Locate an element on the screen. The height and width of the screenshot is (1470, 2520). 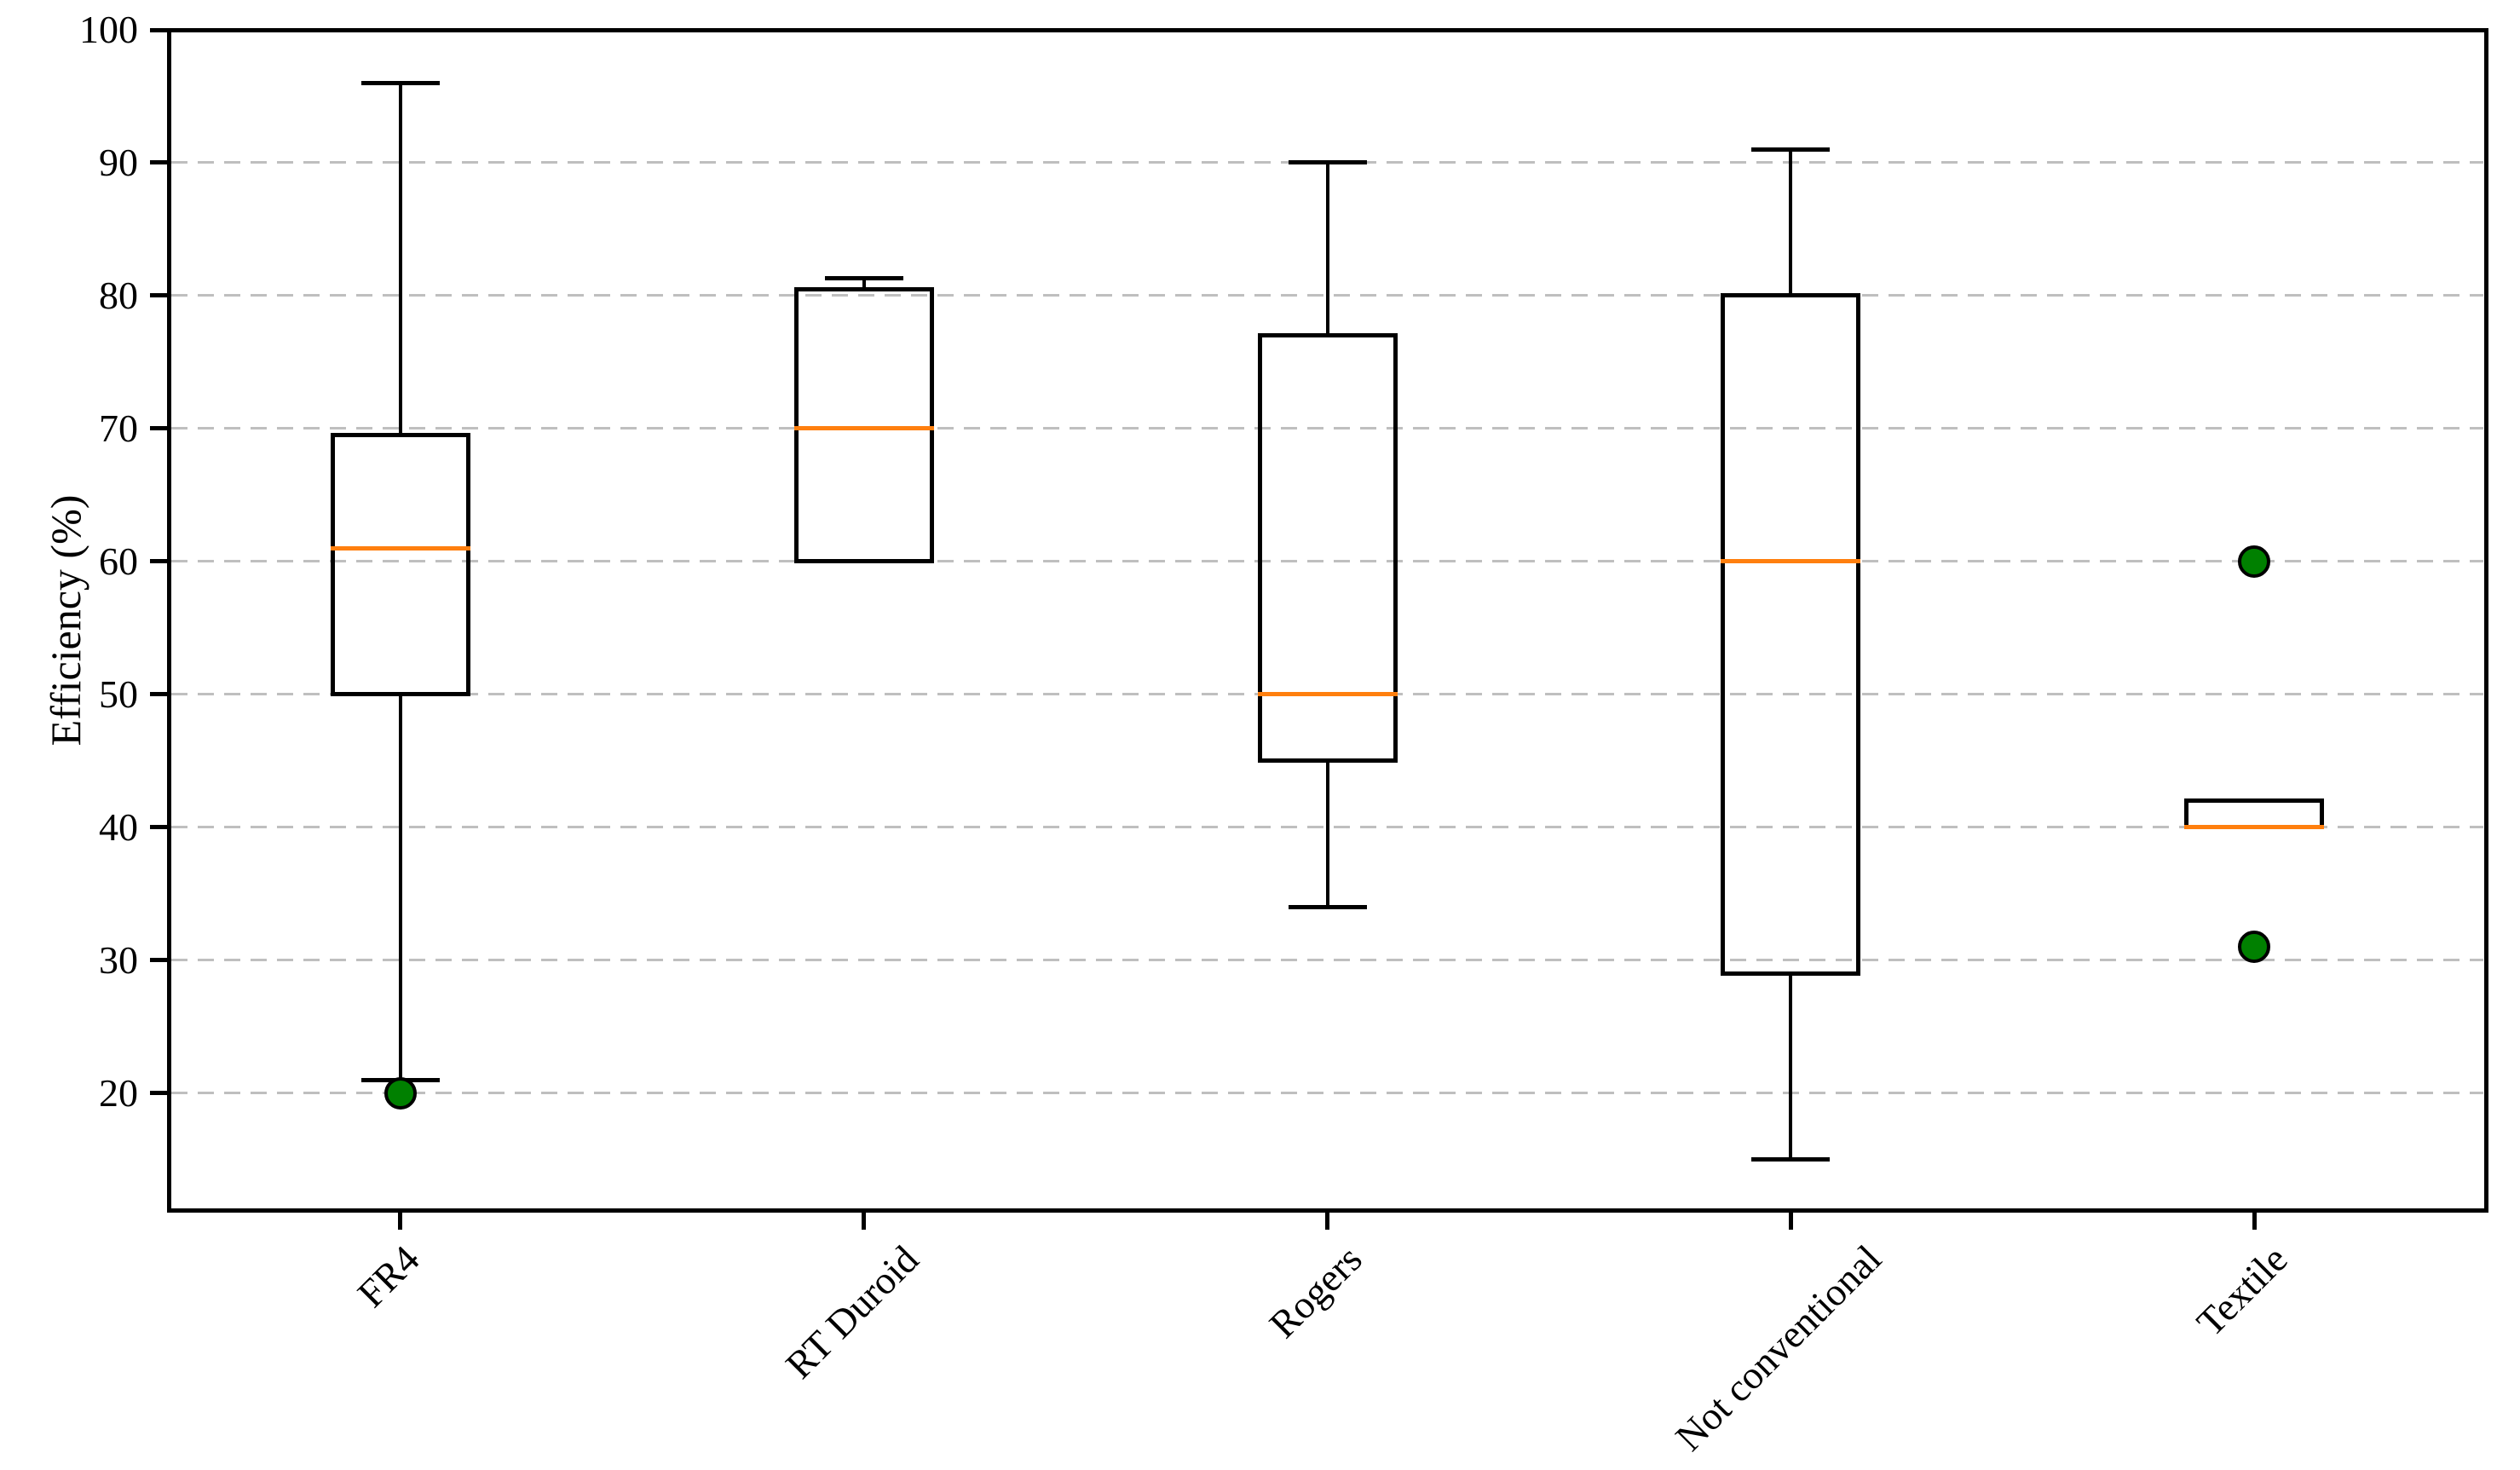
y-tick-label: 70 is located at coordinates (119, 428).